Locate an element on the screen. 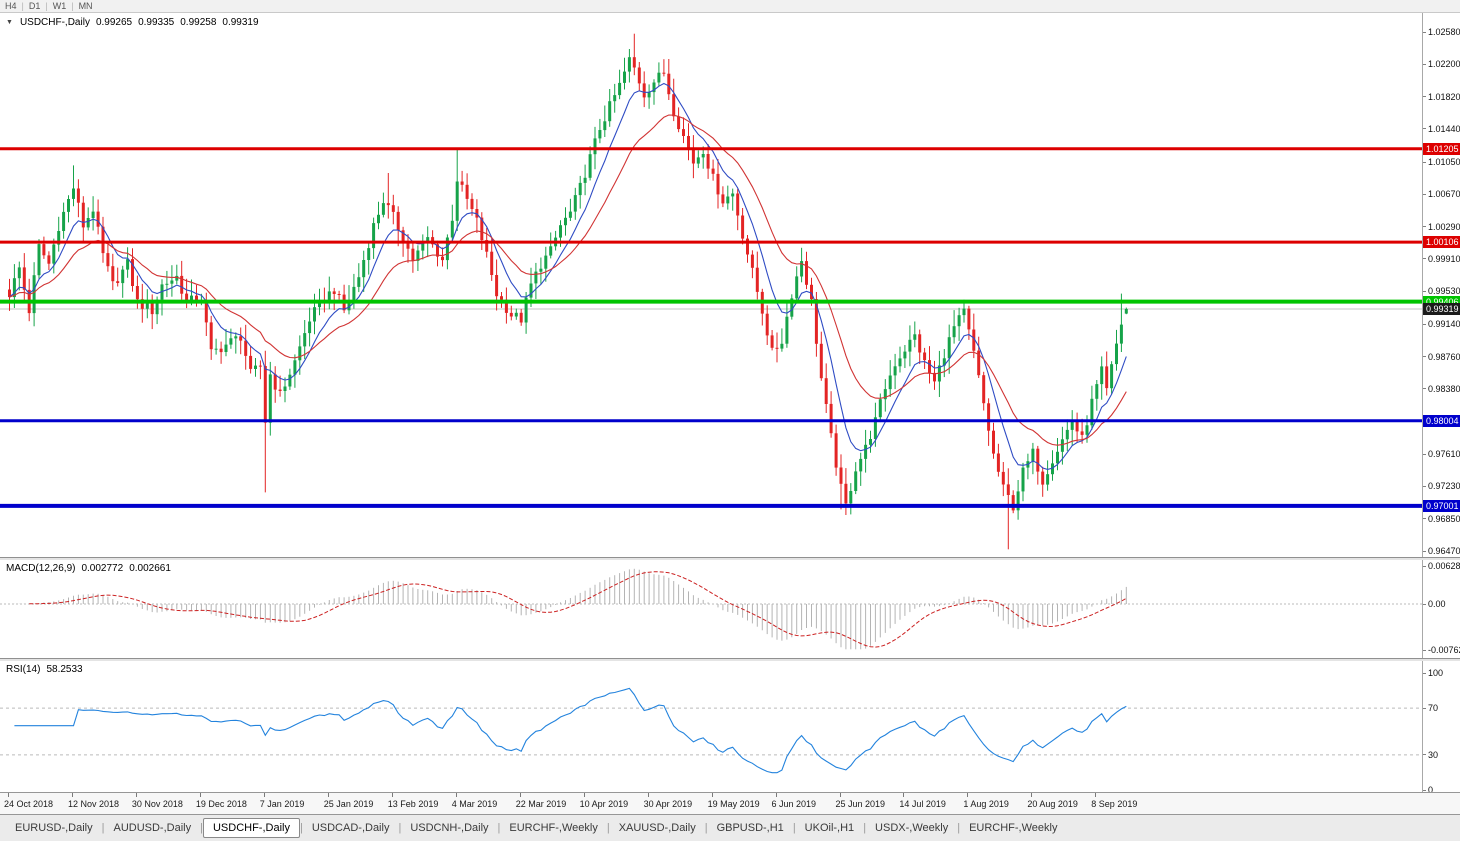 This screenshot has height=841, width=1460. timeframe-button-h4: H4 is located at coordinates (11, 6).